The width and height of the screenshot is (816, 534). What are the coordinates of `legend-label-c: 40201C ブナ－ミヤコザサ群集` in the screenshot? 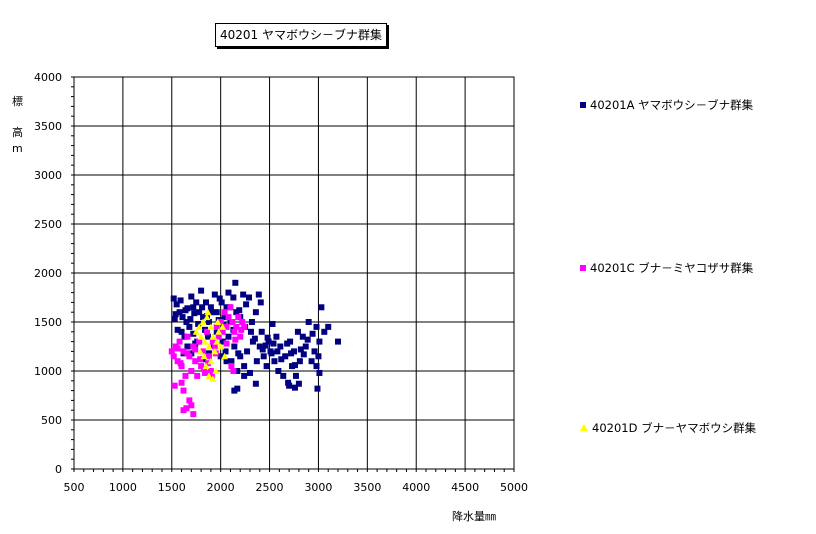 It's located at (672, 268).